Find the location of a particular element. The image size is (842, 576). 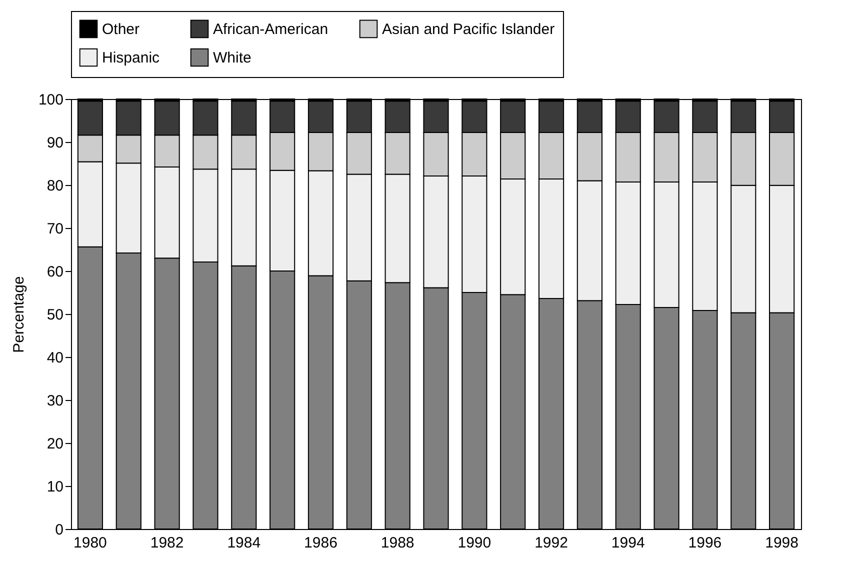

y-tick-label: 60 is located at coordinates (55, 272).